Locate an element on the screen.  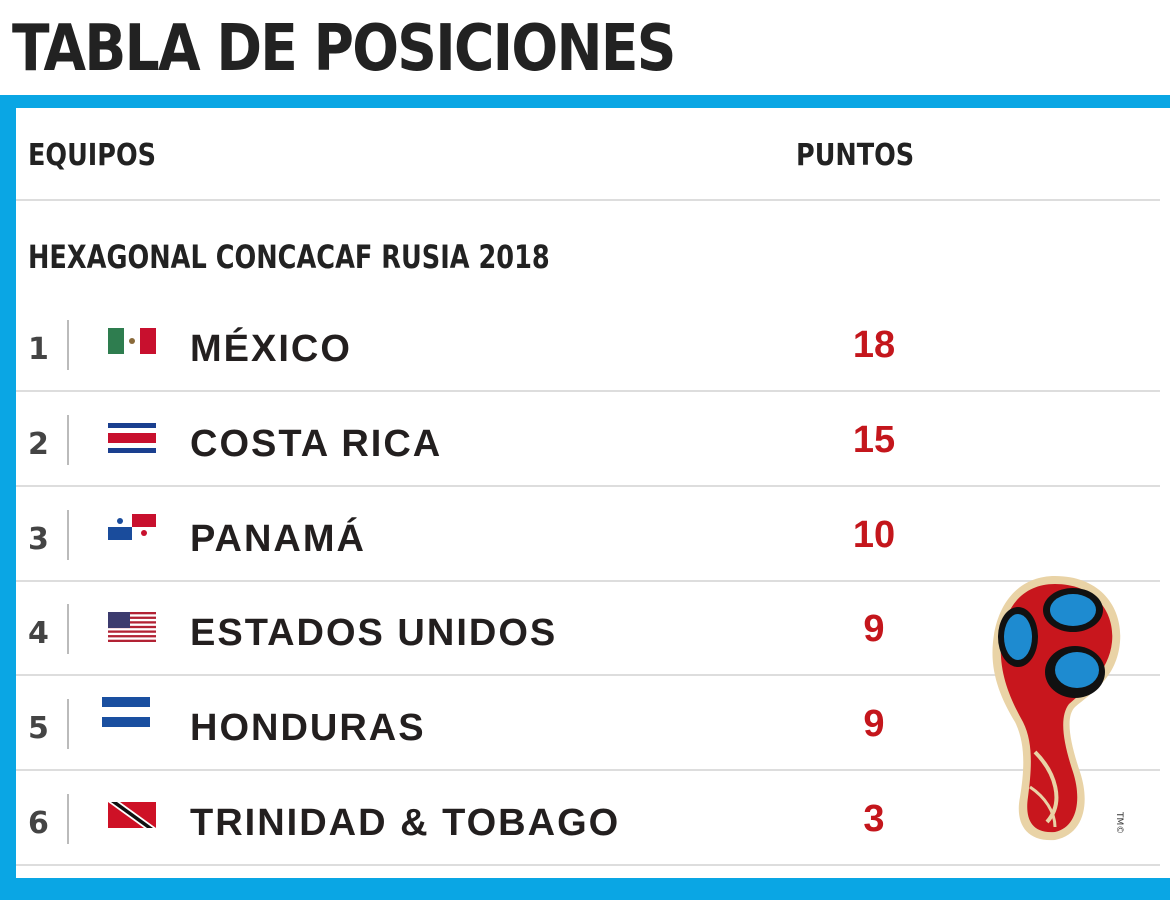
bottom-accent-bar is located at coordinates (585, 889).